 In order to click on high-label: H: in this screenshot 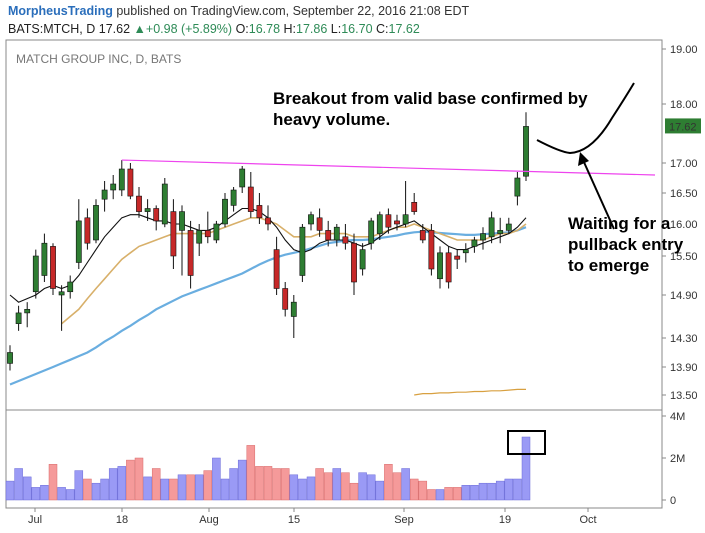, I will do `click(290, 29)`.